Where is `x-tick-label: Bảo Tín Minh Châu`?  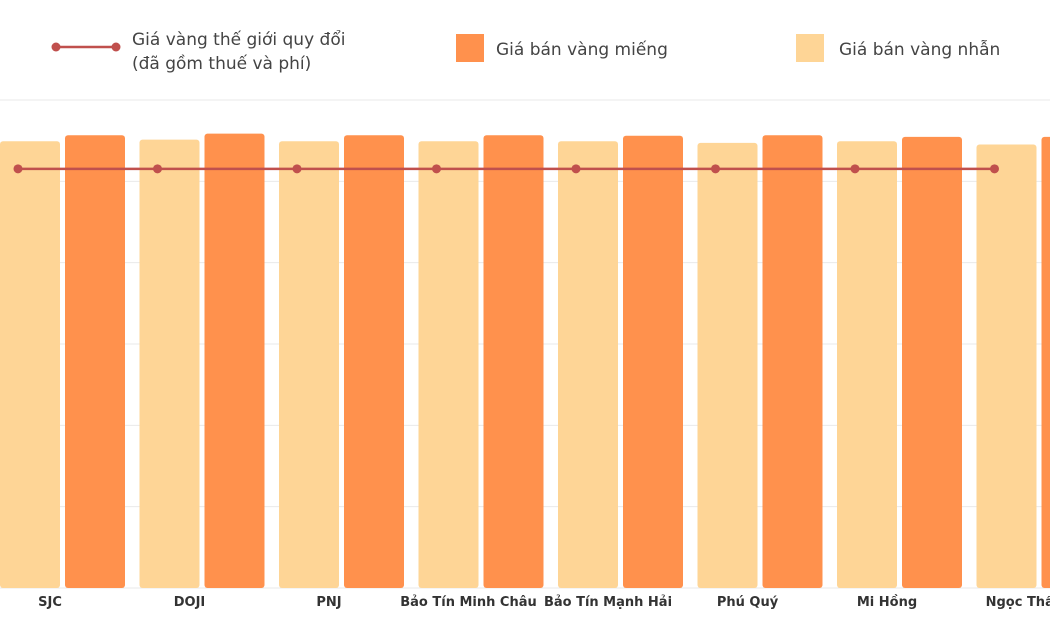
x-tick-label: Bảo Tín Minh Châu is located at coordinates (468, 602).